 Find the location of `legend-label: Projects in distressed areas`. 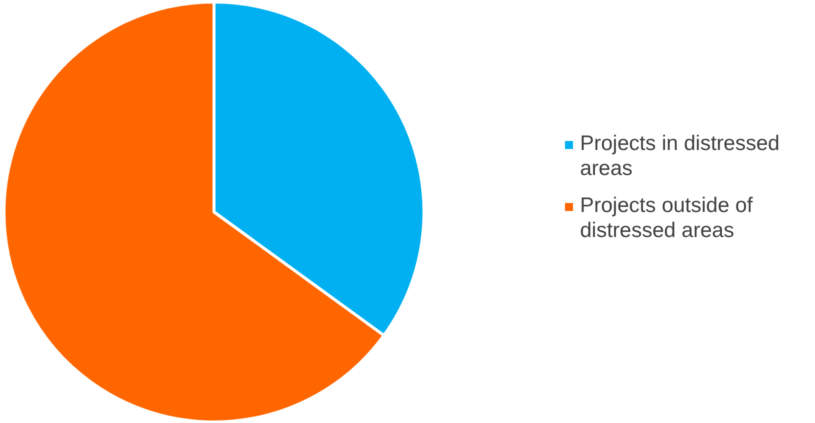

legend-label: Projects in distressed areas is located at coordinates (680, 156).